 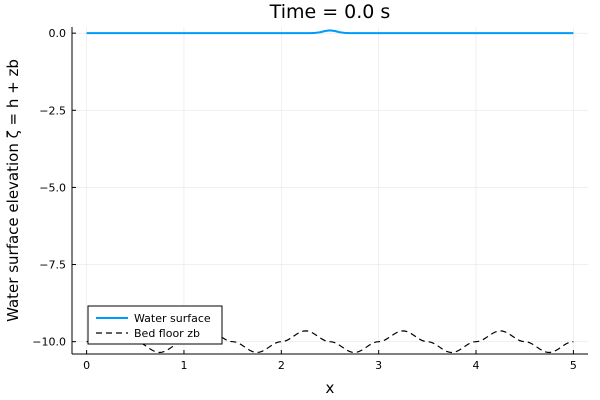 I want to click on chart-title: Time = 0.0 s, so click(x=330, y=12).